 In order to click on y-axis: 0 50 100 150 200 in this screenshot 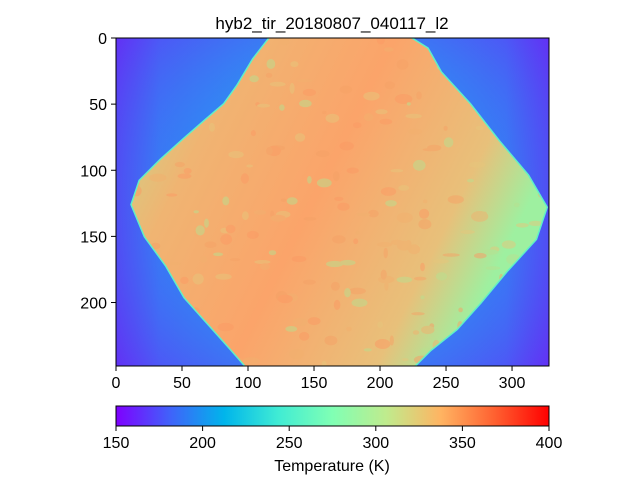, I will do `click(98, 172)`.